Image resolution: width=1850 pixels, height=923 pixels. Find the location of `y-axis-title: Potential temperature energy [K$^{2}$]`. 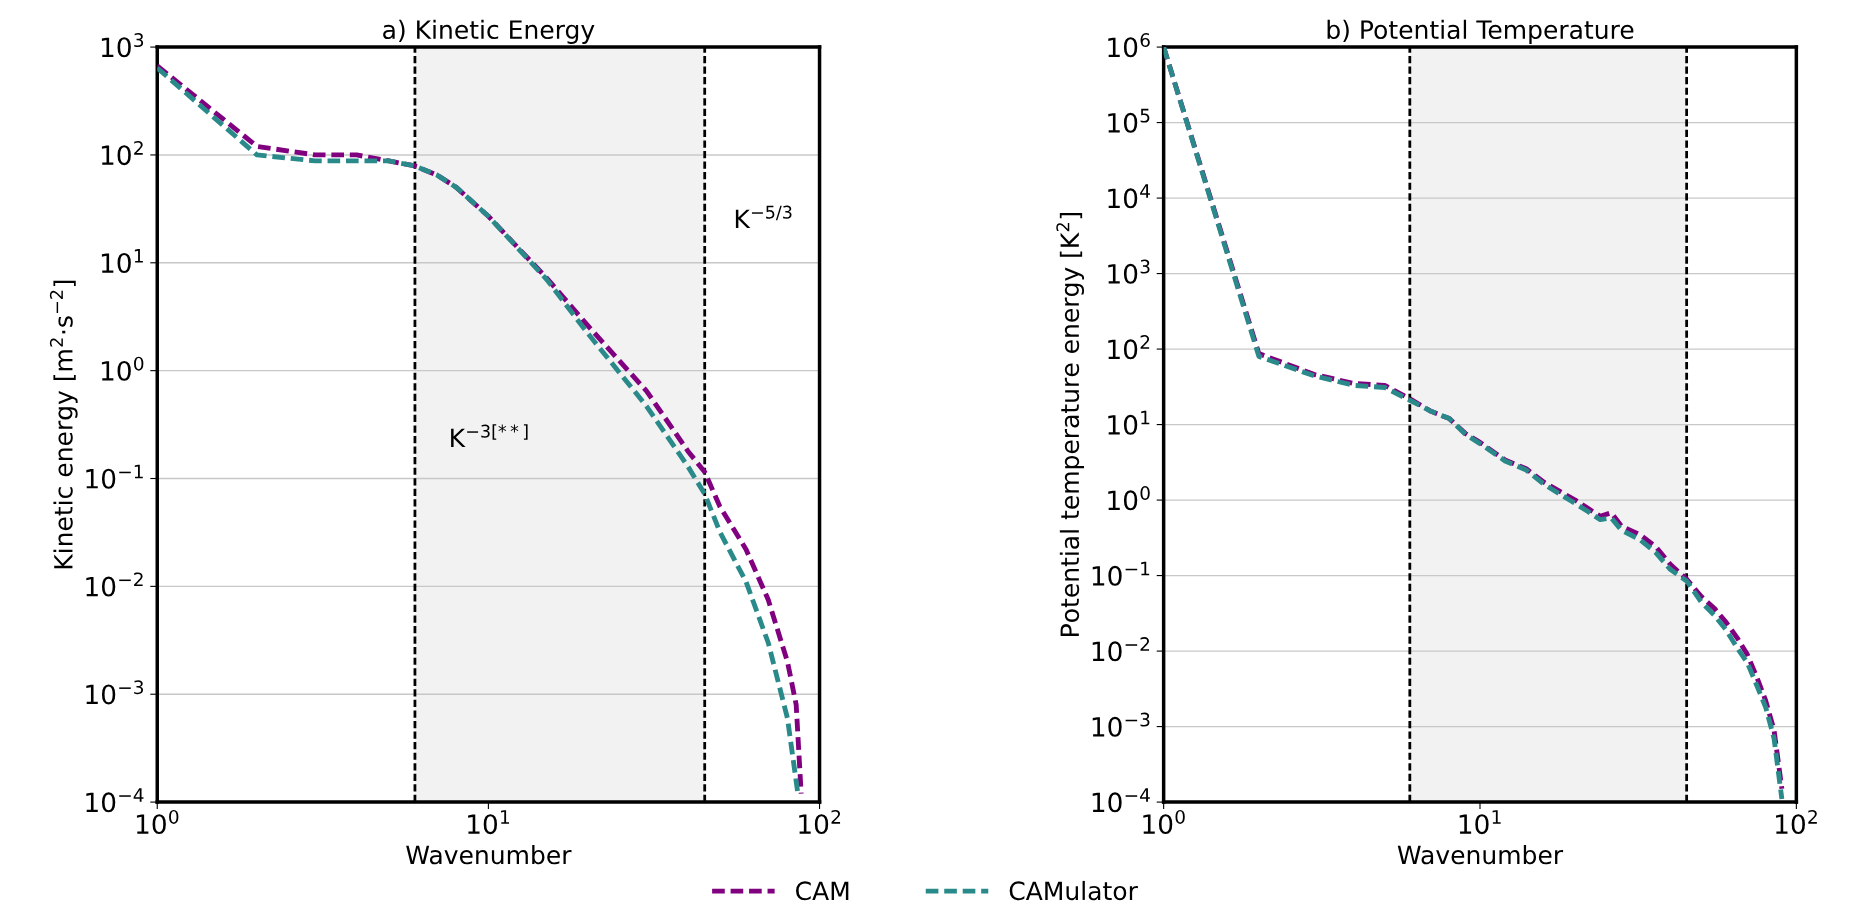

y-axis-title: Potential temperature energy [K$^{2}$] is located at coordinates (1070, 424).